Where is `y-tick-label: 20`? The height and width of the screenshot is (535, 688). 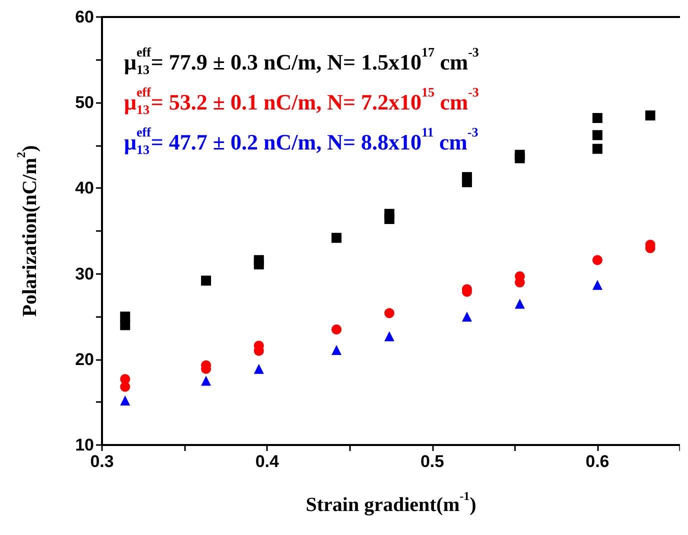
y-tick-label: 20 is located at coordinates (84, 359).